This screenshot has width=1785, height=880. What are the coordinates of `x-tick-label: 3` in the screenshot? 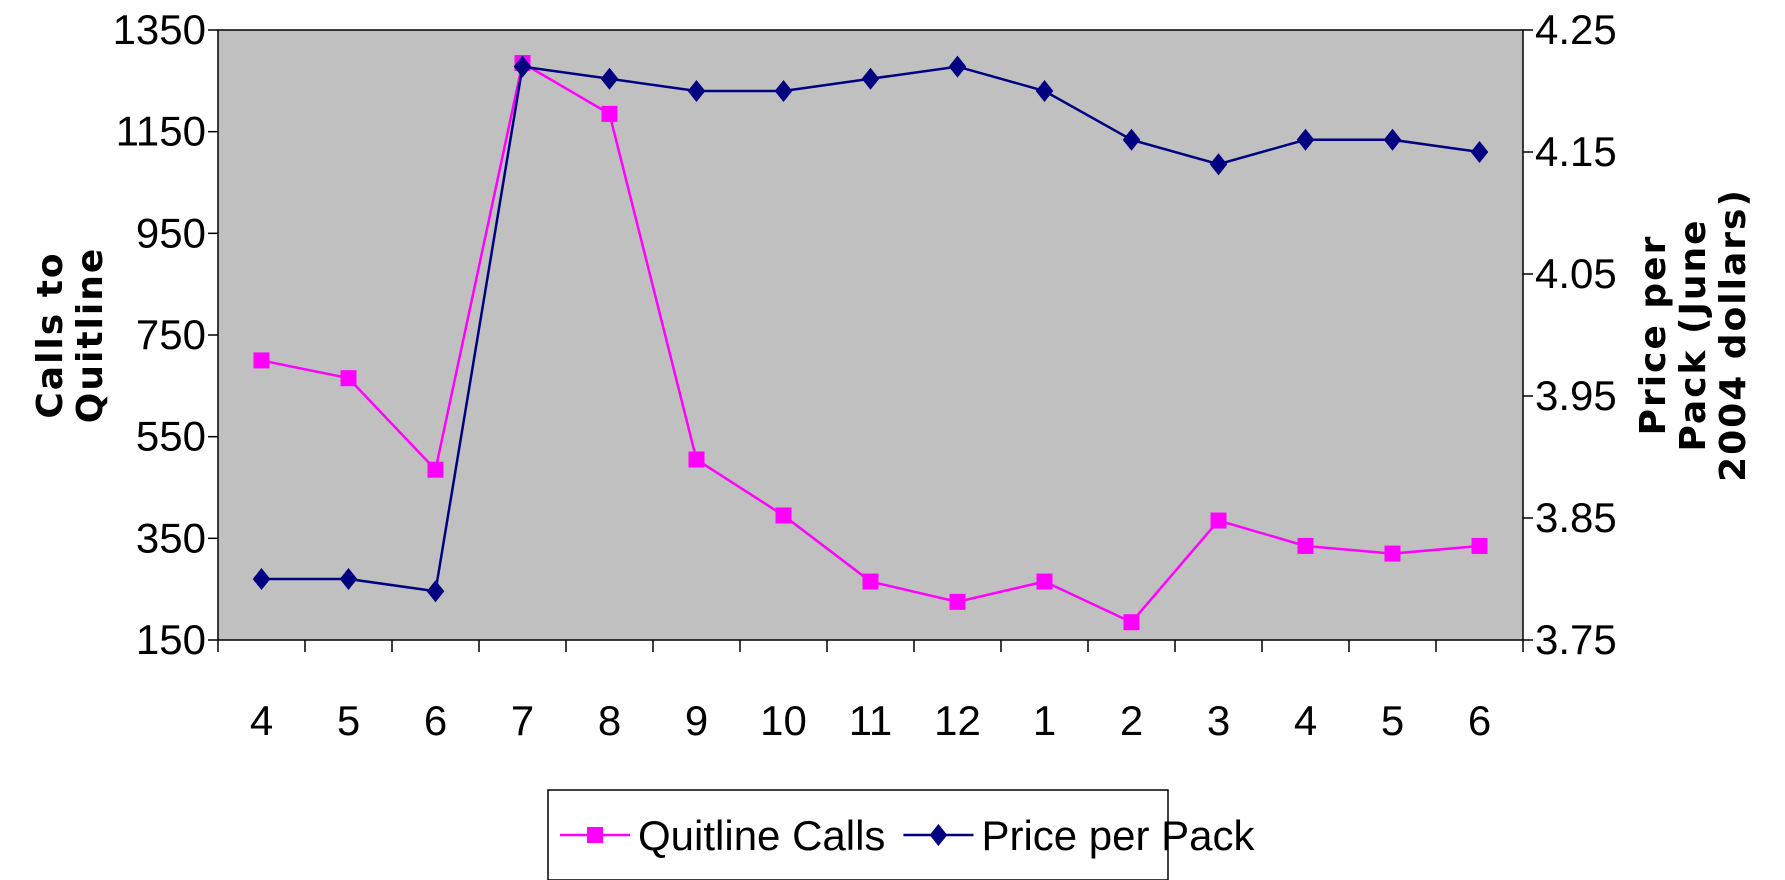 It's located at (1218, 720).